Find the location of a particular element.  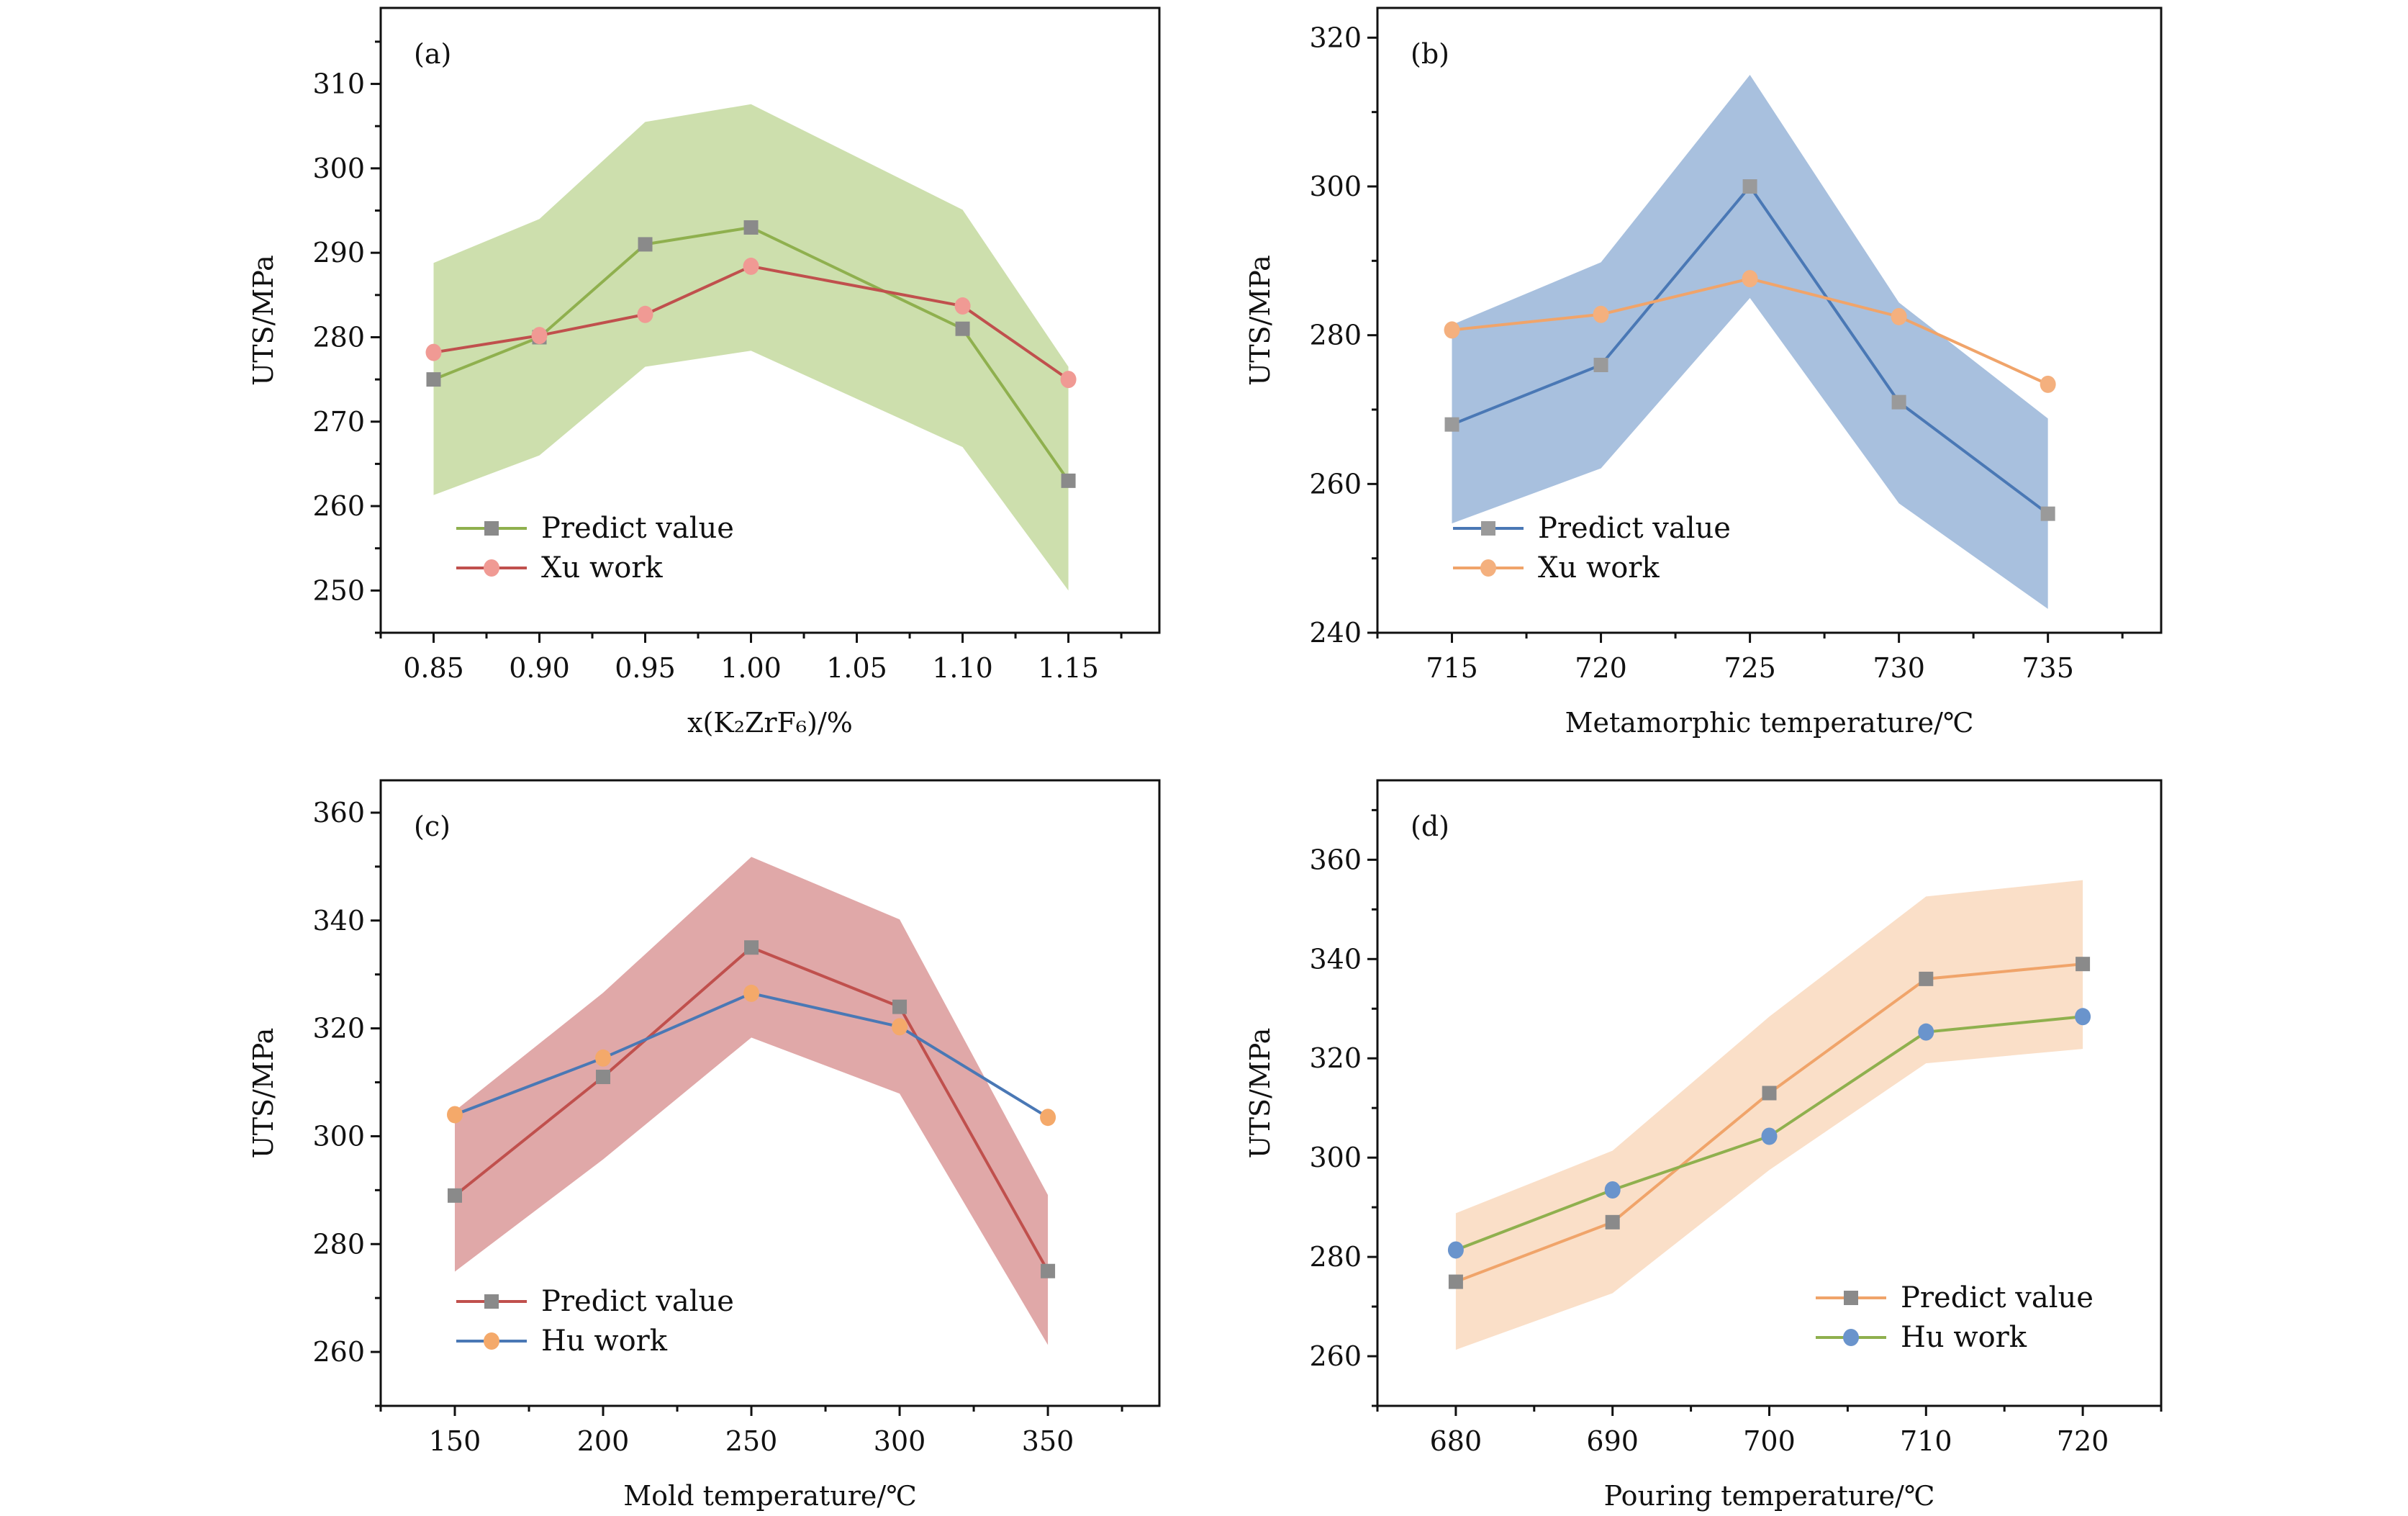

x-tick-label: 720 is located at coordinates (2083, 1441).